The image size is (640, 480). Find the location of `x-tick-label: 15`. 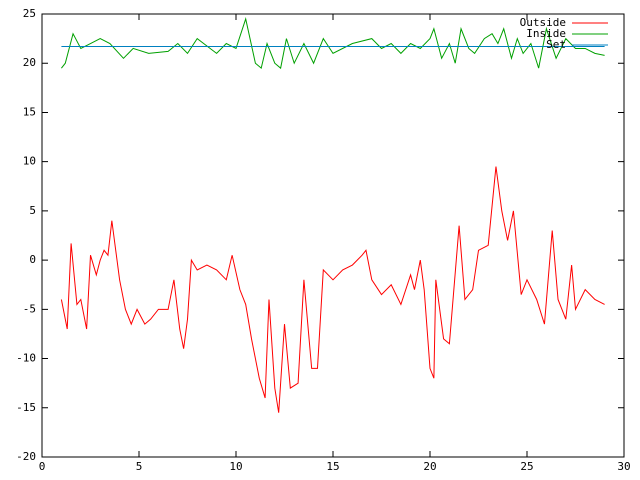

x-tick-label: 15 is located at coordinates (332, 466).